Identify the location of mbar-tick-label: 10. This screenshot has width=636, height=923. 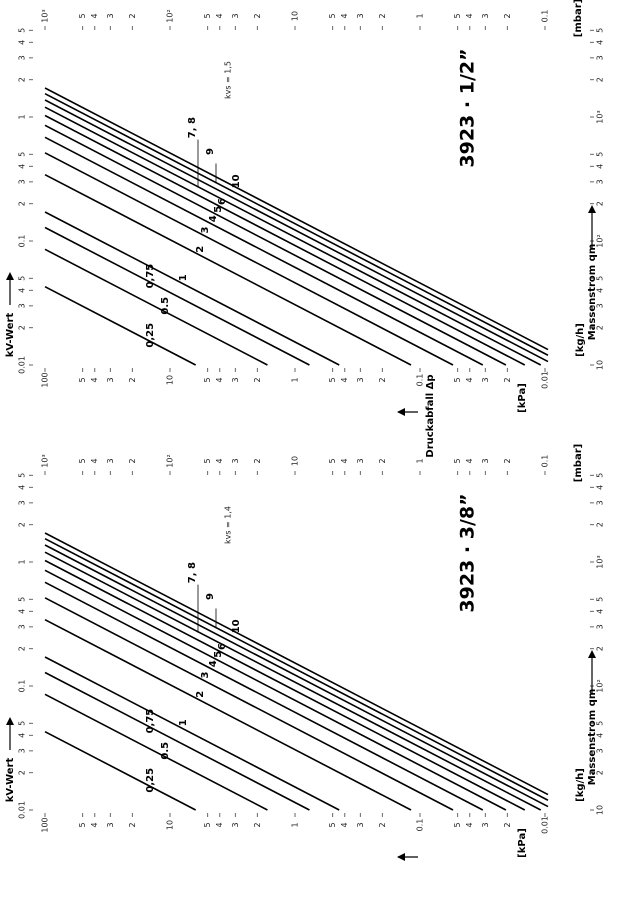
(295, 16).